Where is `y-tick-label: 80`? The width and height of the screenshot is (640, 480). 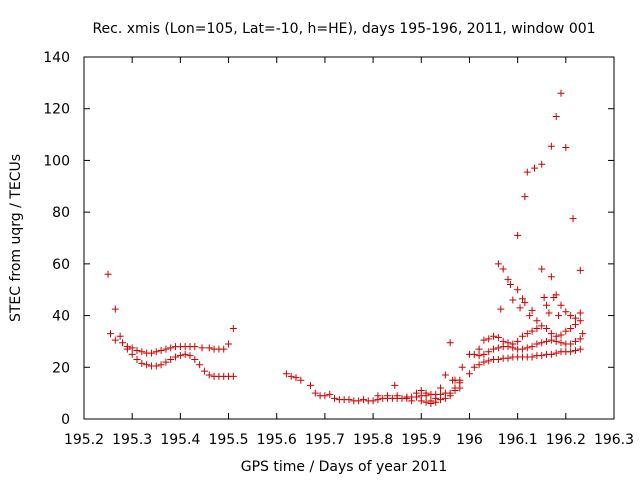
y-tick-label: 80 is located at coordinates (61, 213).